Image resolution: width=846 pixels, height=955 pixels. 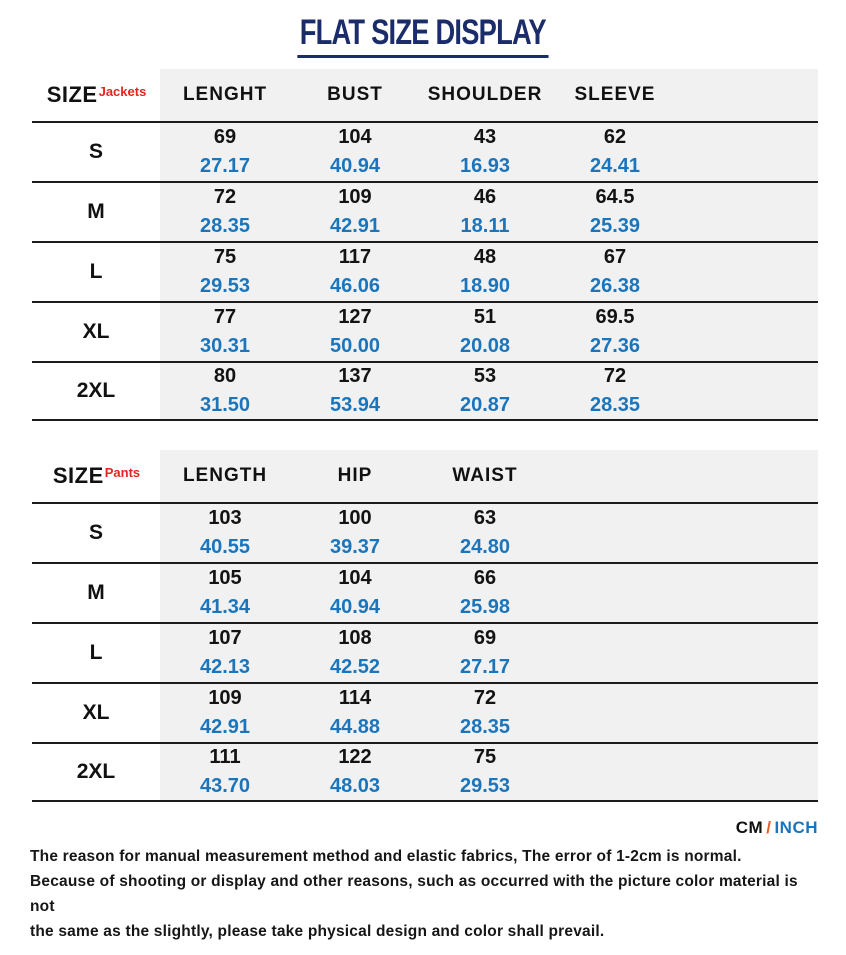 I want to click on cell-jackets-s-bust: 104 40.94, so click(x=355, y=152).